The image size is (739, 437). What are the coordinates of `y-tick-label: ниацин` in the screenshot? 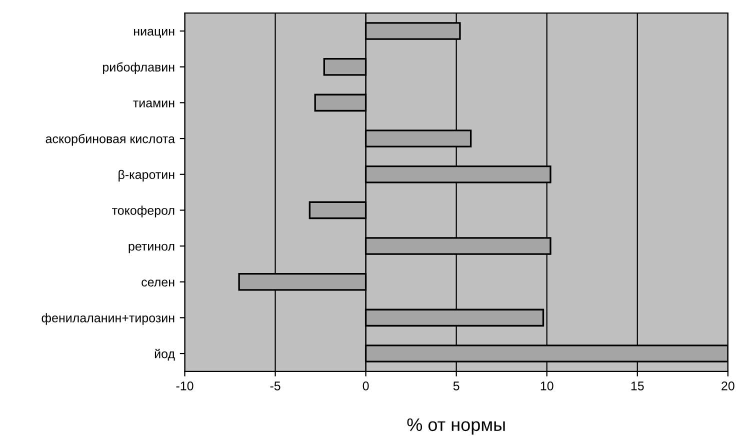 It's located at (154, 33).